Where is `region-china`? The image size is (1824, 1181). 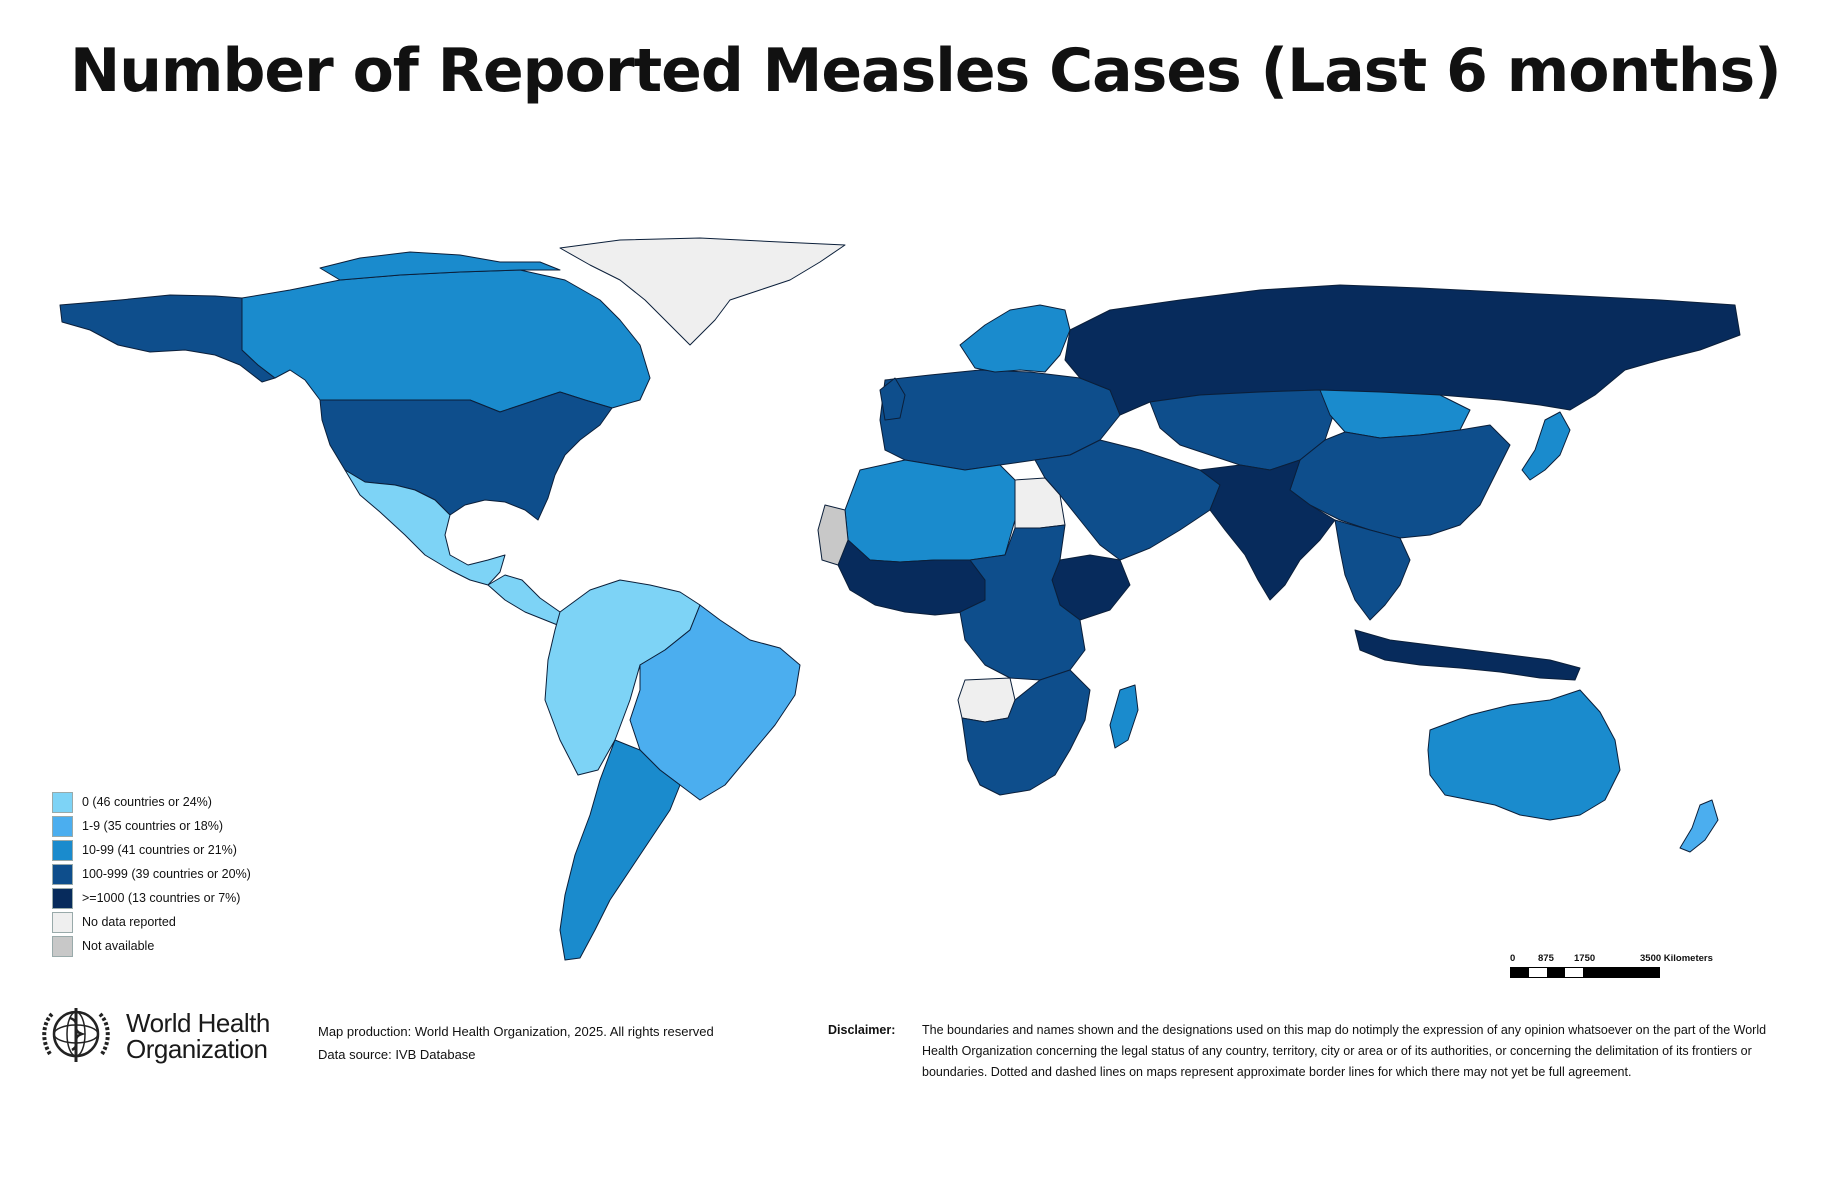 region-china is located at coordinates (1400, 481).